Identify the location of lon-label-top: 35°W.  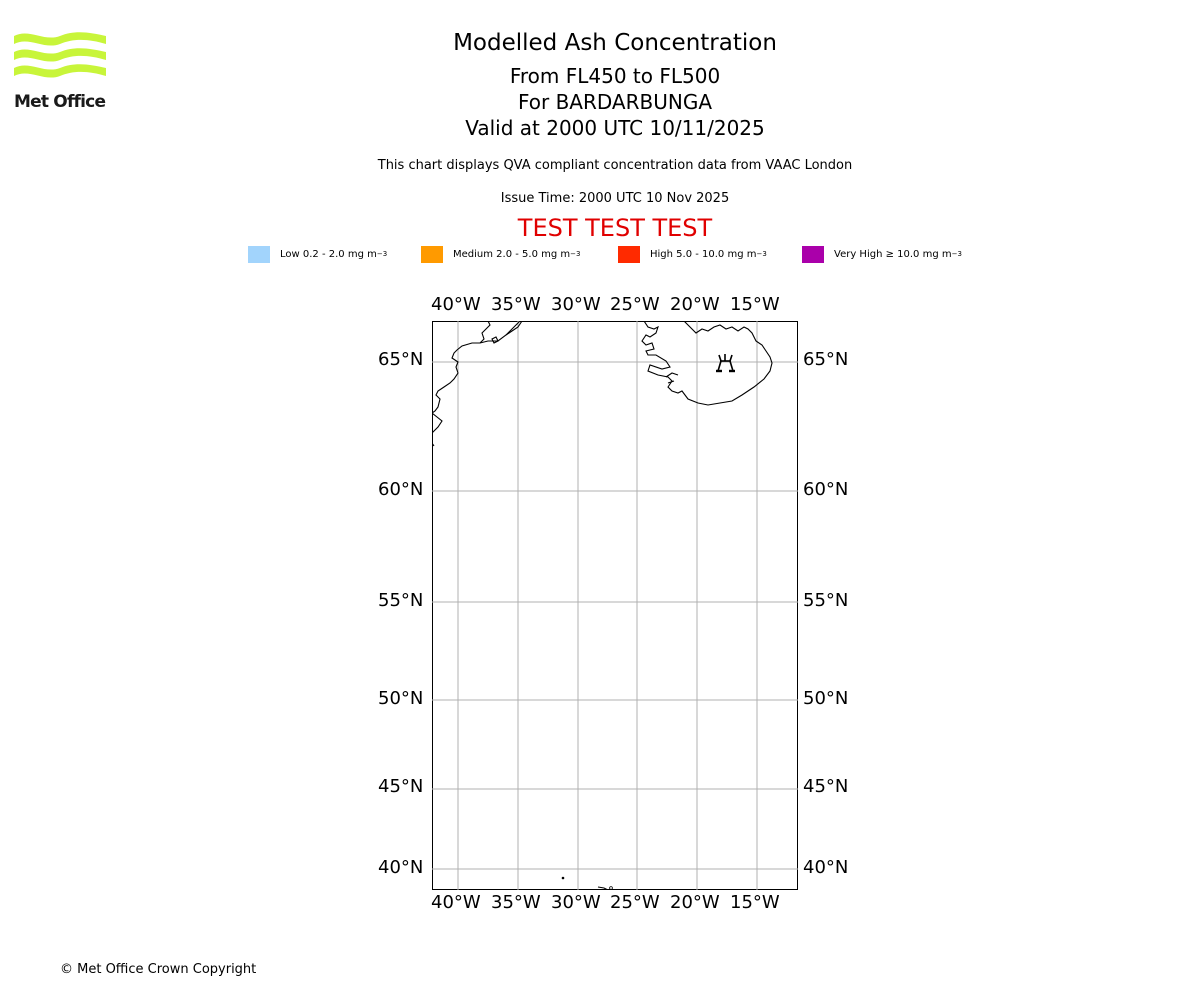
(516, 304).